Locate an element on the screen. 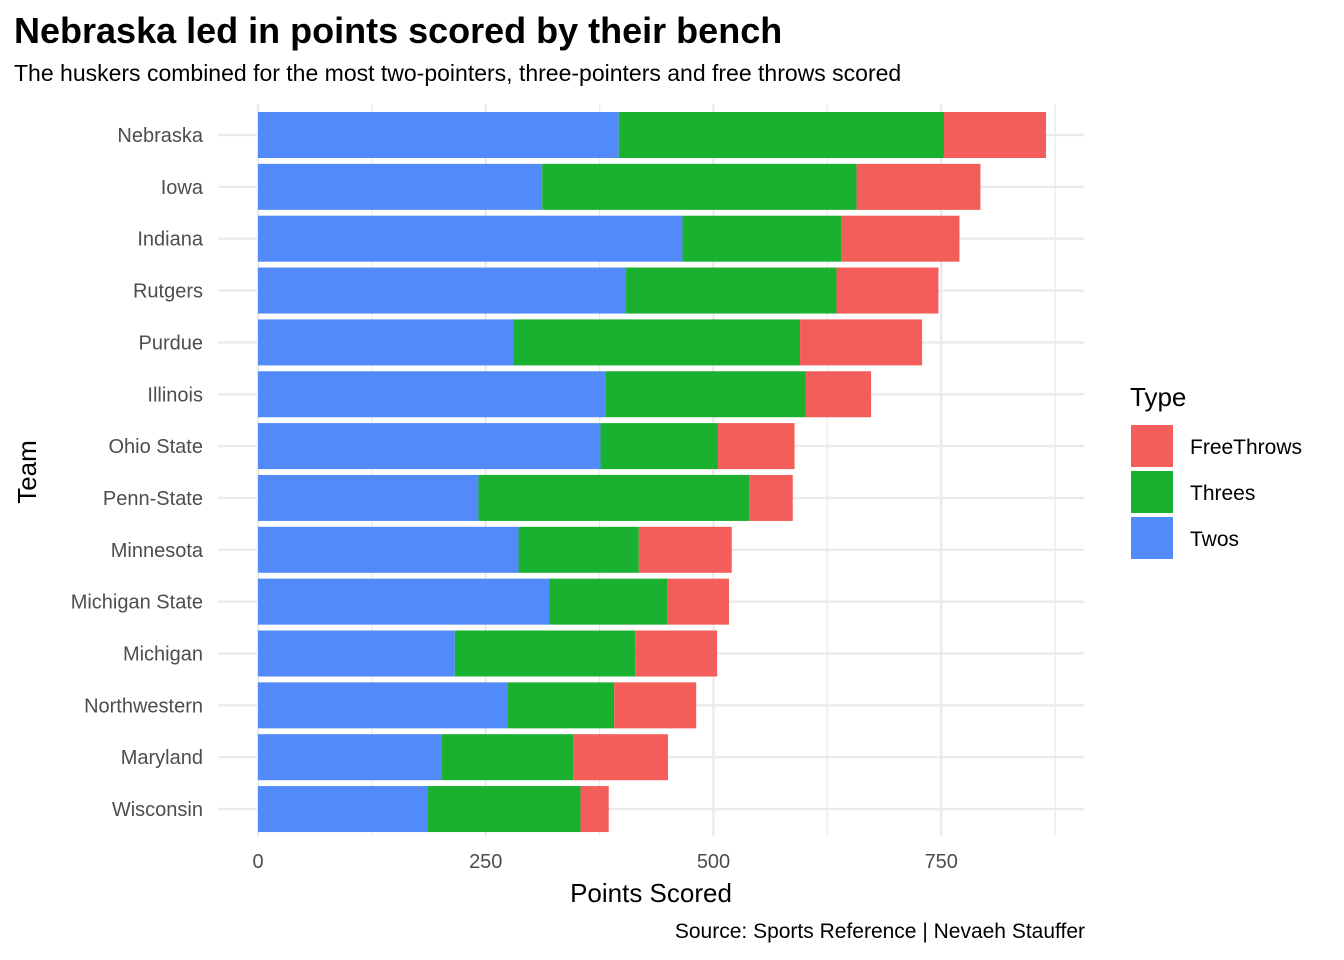 This screenshot has width=1344, height=960. bar-twos-illinois is located at coordinates (432, 394).